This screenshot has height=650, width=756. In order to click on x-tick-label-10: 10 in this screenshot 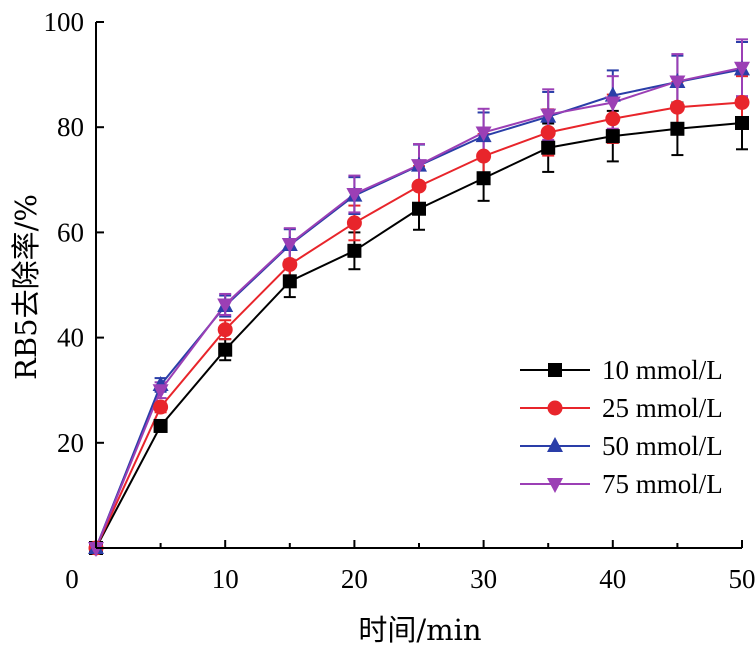, I will do `click(225, 579)`.